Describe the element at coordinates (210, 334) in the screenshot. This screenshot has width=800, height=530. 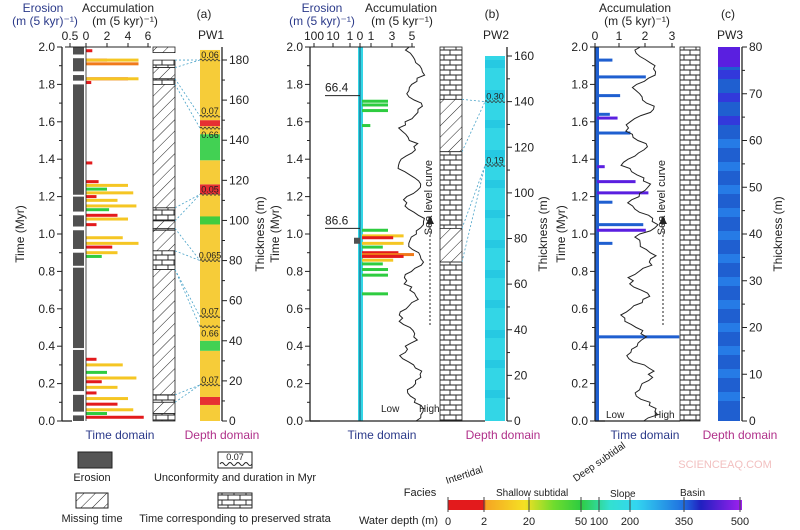
I see `a-unconformity-duration: 0.66` at that location.